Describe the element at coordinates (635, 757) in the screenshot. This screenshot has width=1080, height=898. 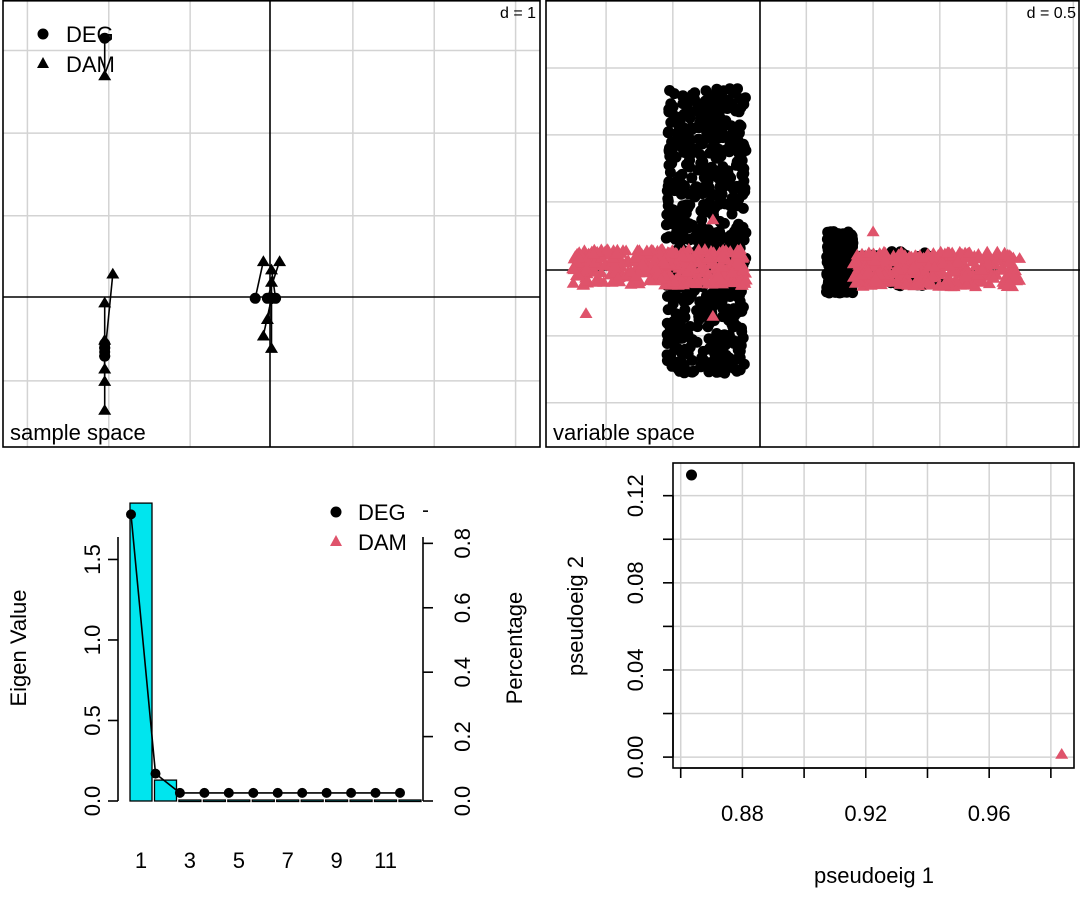
I see `pseudoeig-y-tick-label: 0.00` at that location.